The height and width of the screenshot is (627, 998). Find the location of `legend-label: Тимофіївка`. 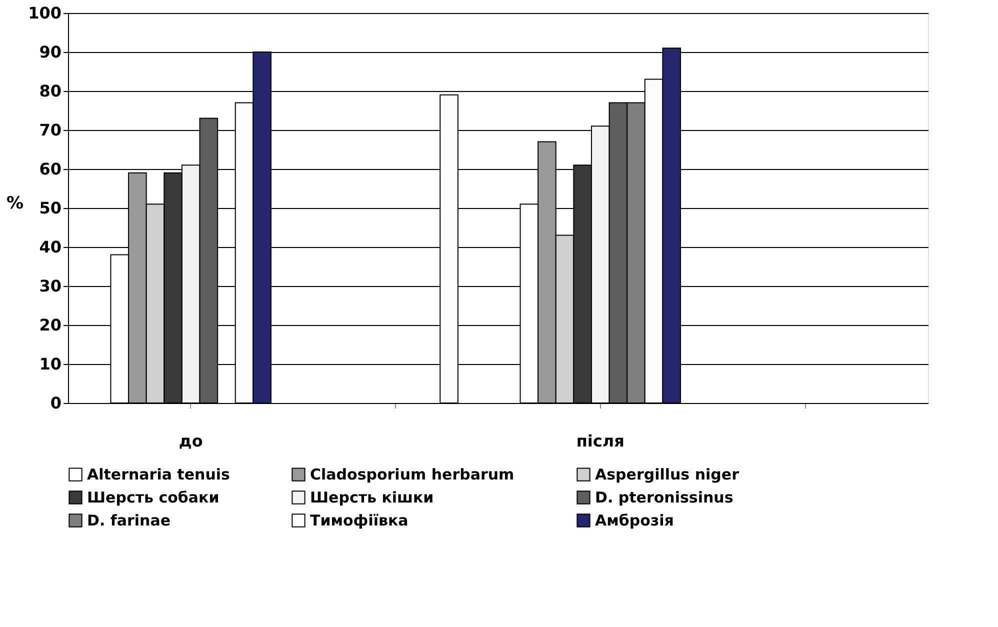

legend-label: Тимофіївка is located at coordinates (359, 521).